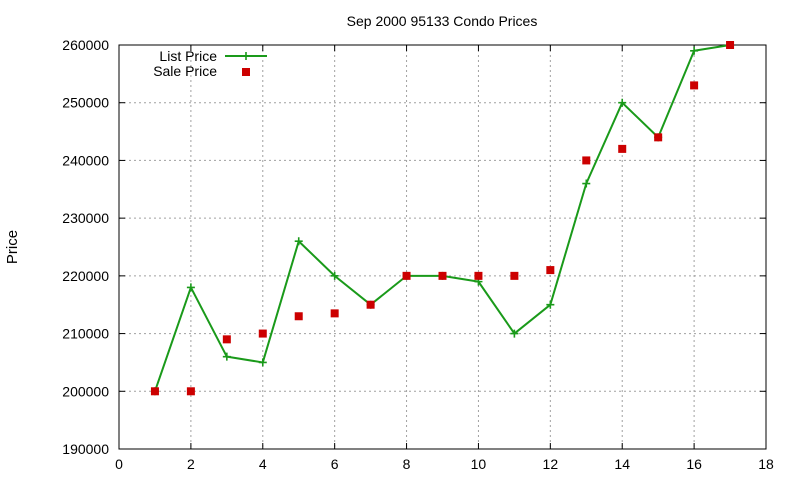 The height and width of the screenshot is (480, 800). What do you see at coordinates (263, 464) in the screenshot?
I see `x-tick-label: 4` at bounding box center [263, 464].